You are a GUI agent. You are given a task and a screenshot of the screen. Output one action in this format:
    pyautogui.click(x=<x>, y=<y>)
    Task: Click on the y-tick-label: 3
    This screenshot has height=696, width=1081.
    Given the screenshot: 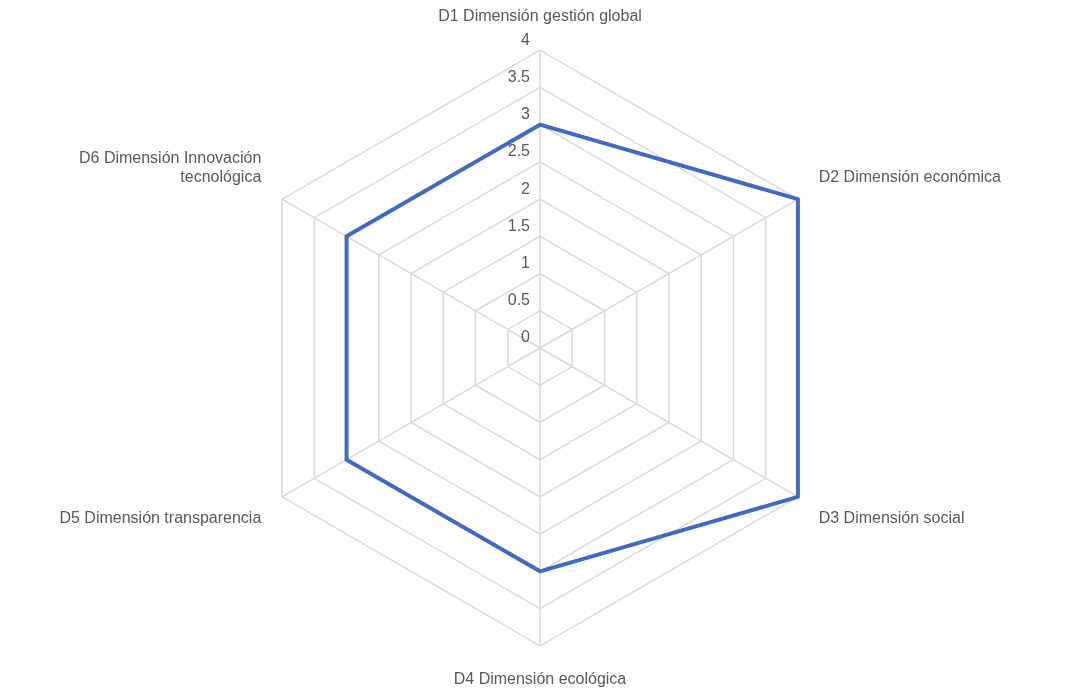 What is the action you would take?
    pyautogui.click(x=526, y=114)
    